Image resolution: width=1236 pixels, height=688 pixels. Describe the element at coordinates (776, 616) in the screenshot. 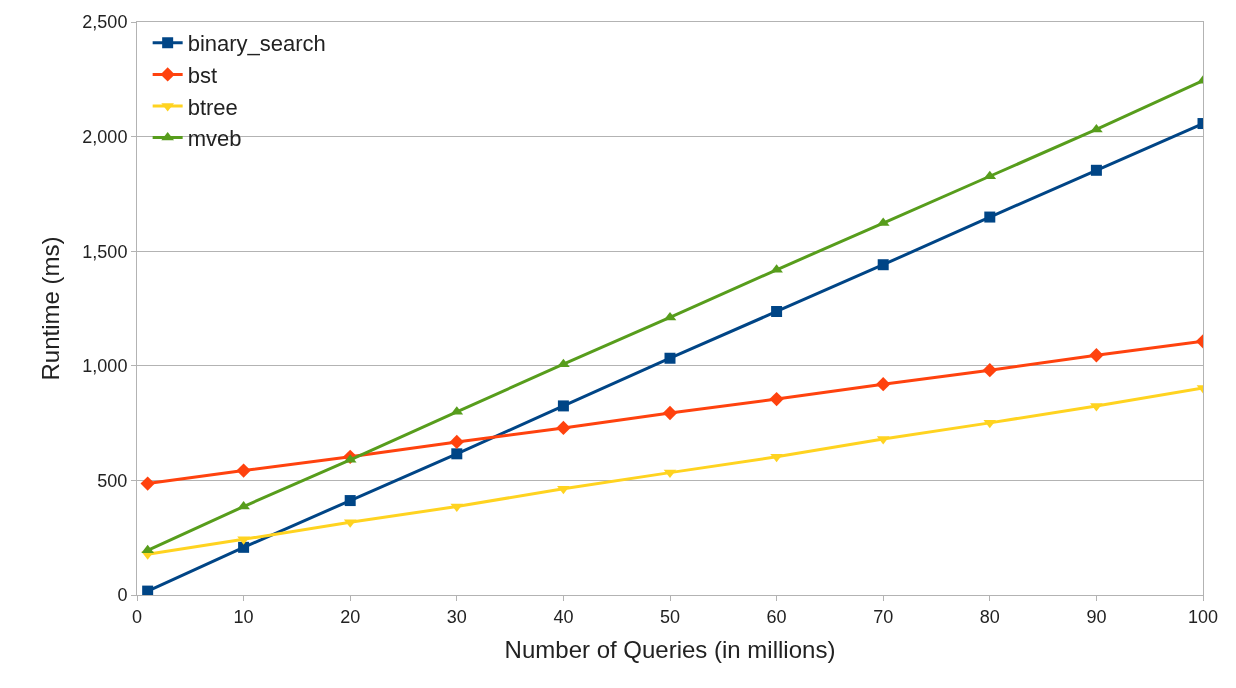

I see `x-tick-label: 60` at that location.